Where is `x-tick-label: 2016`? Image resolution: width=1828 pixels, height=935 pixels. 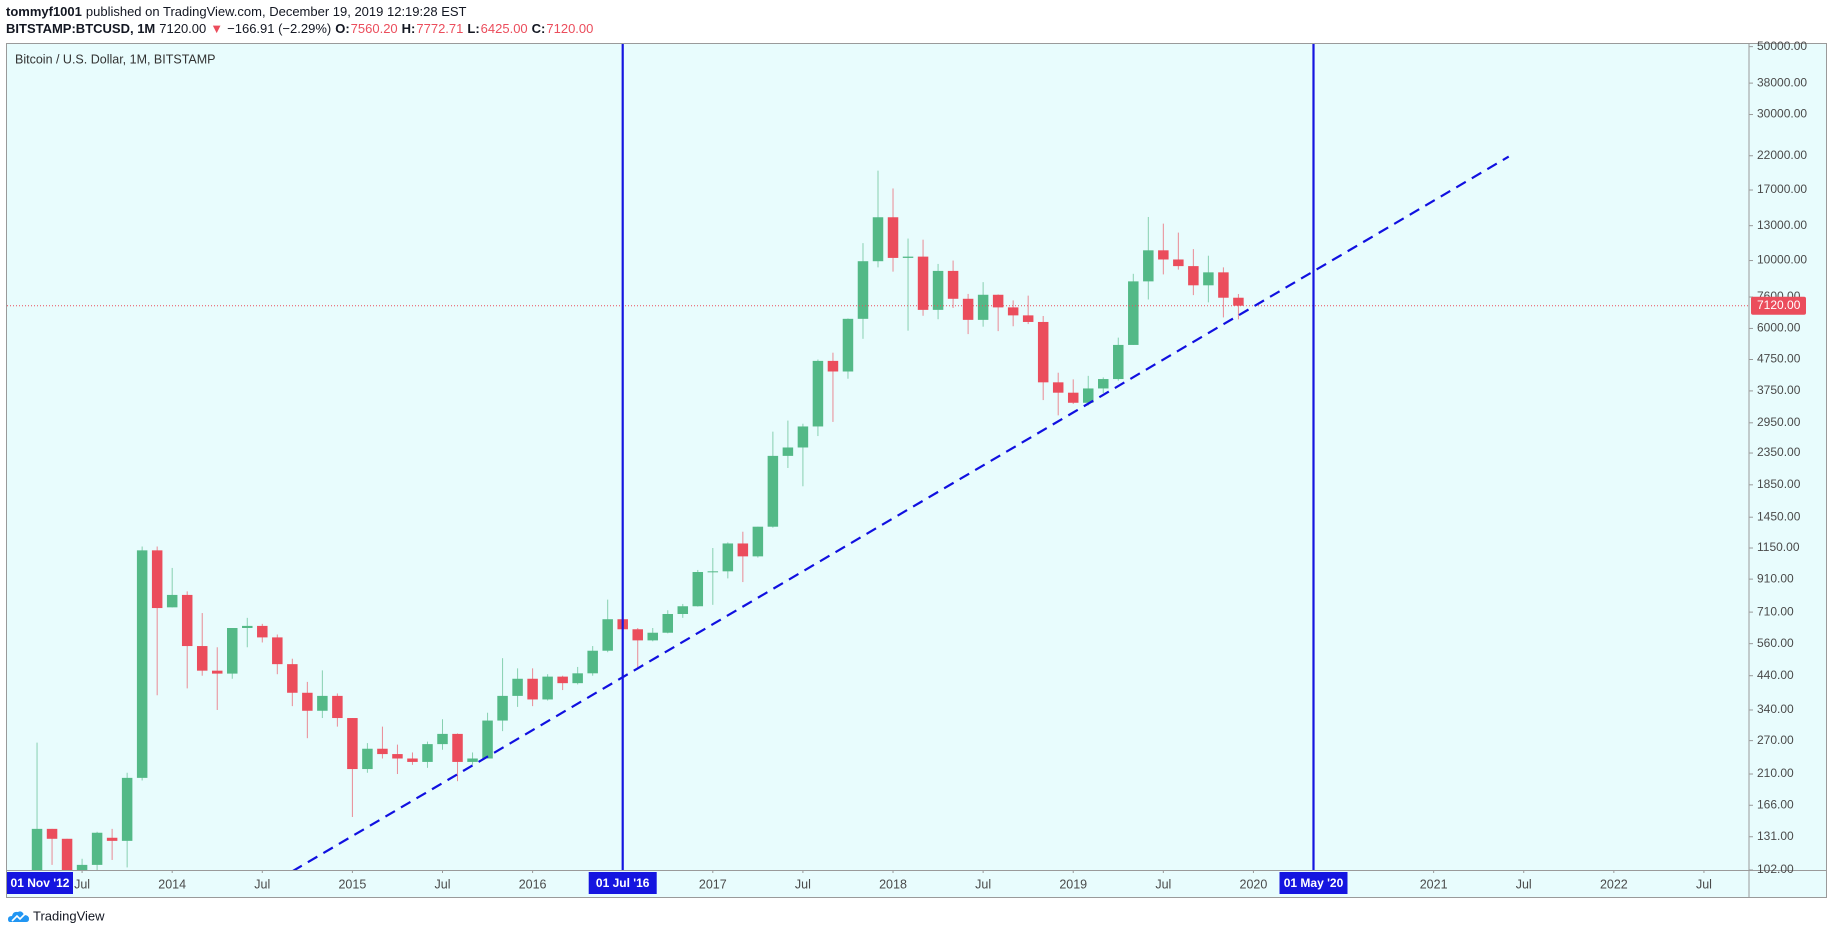 x-tick-label: 2016 is located at coordinates (533, 884).